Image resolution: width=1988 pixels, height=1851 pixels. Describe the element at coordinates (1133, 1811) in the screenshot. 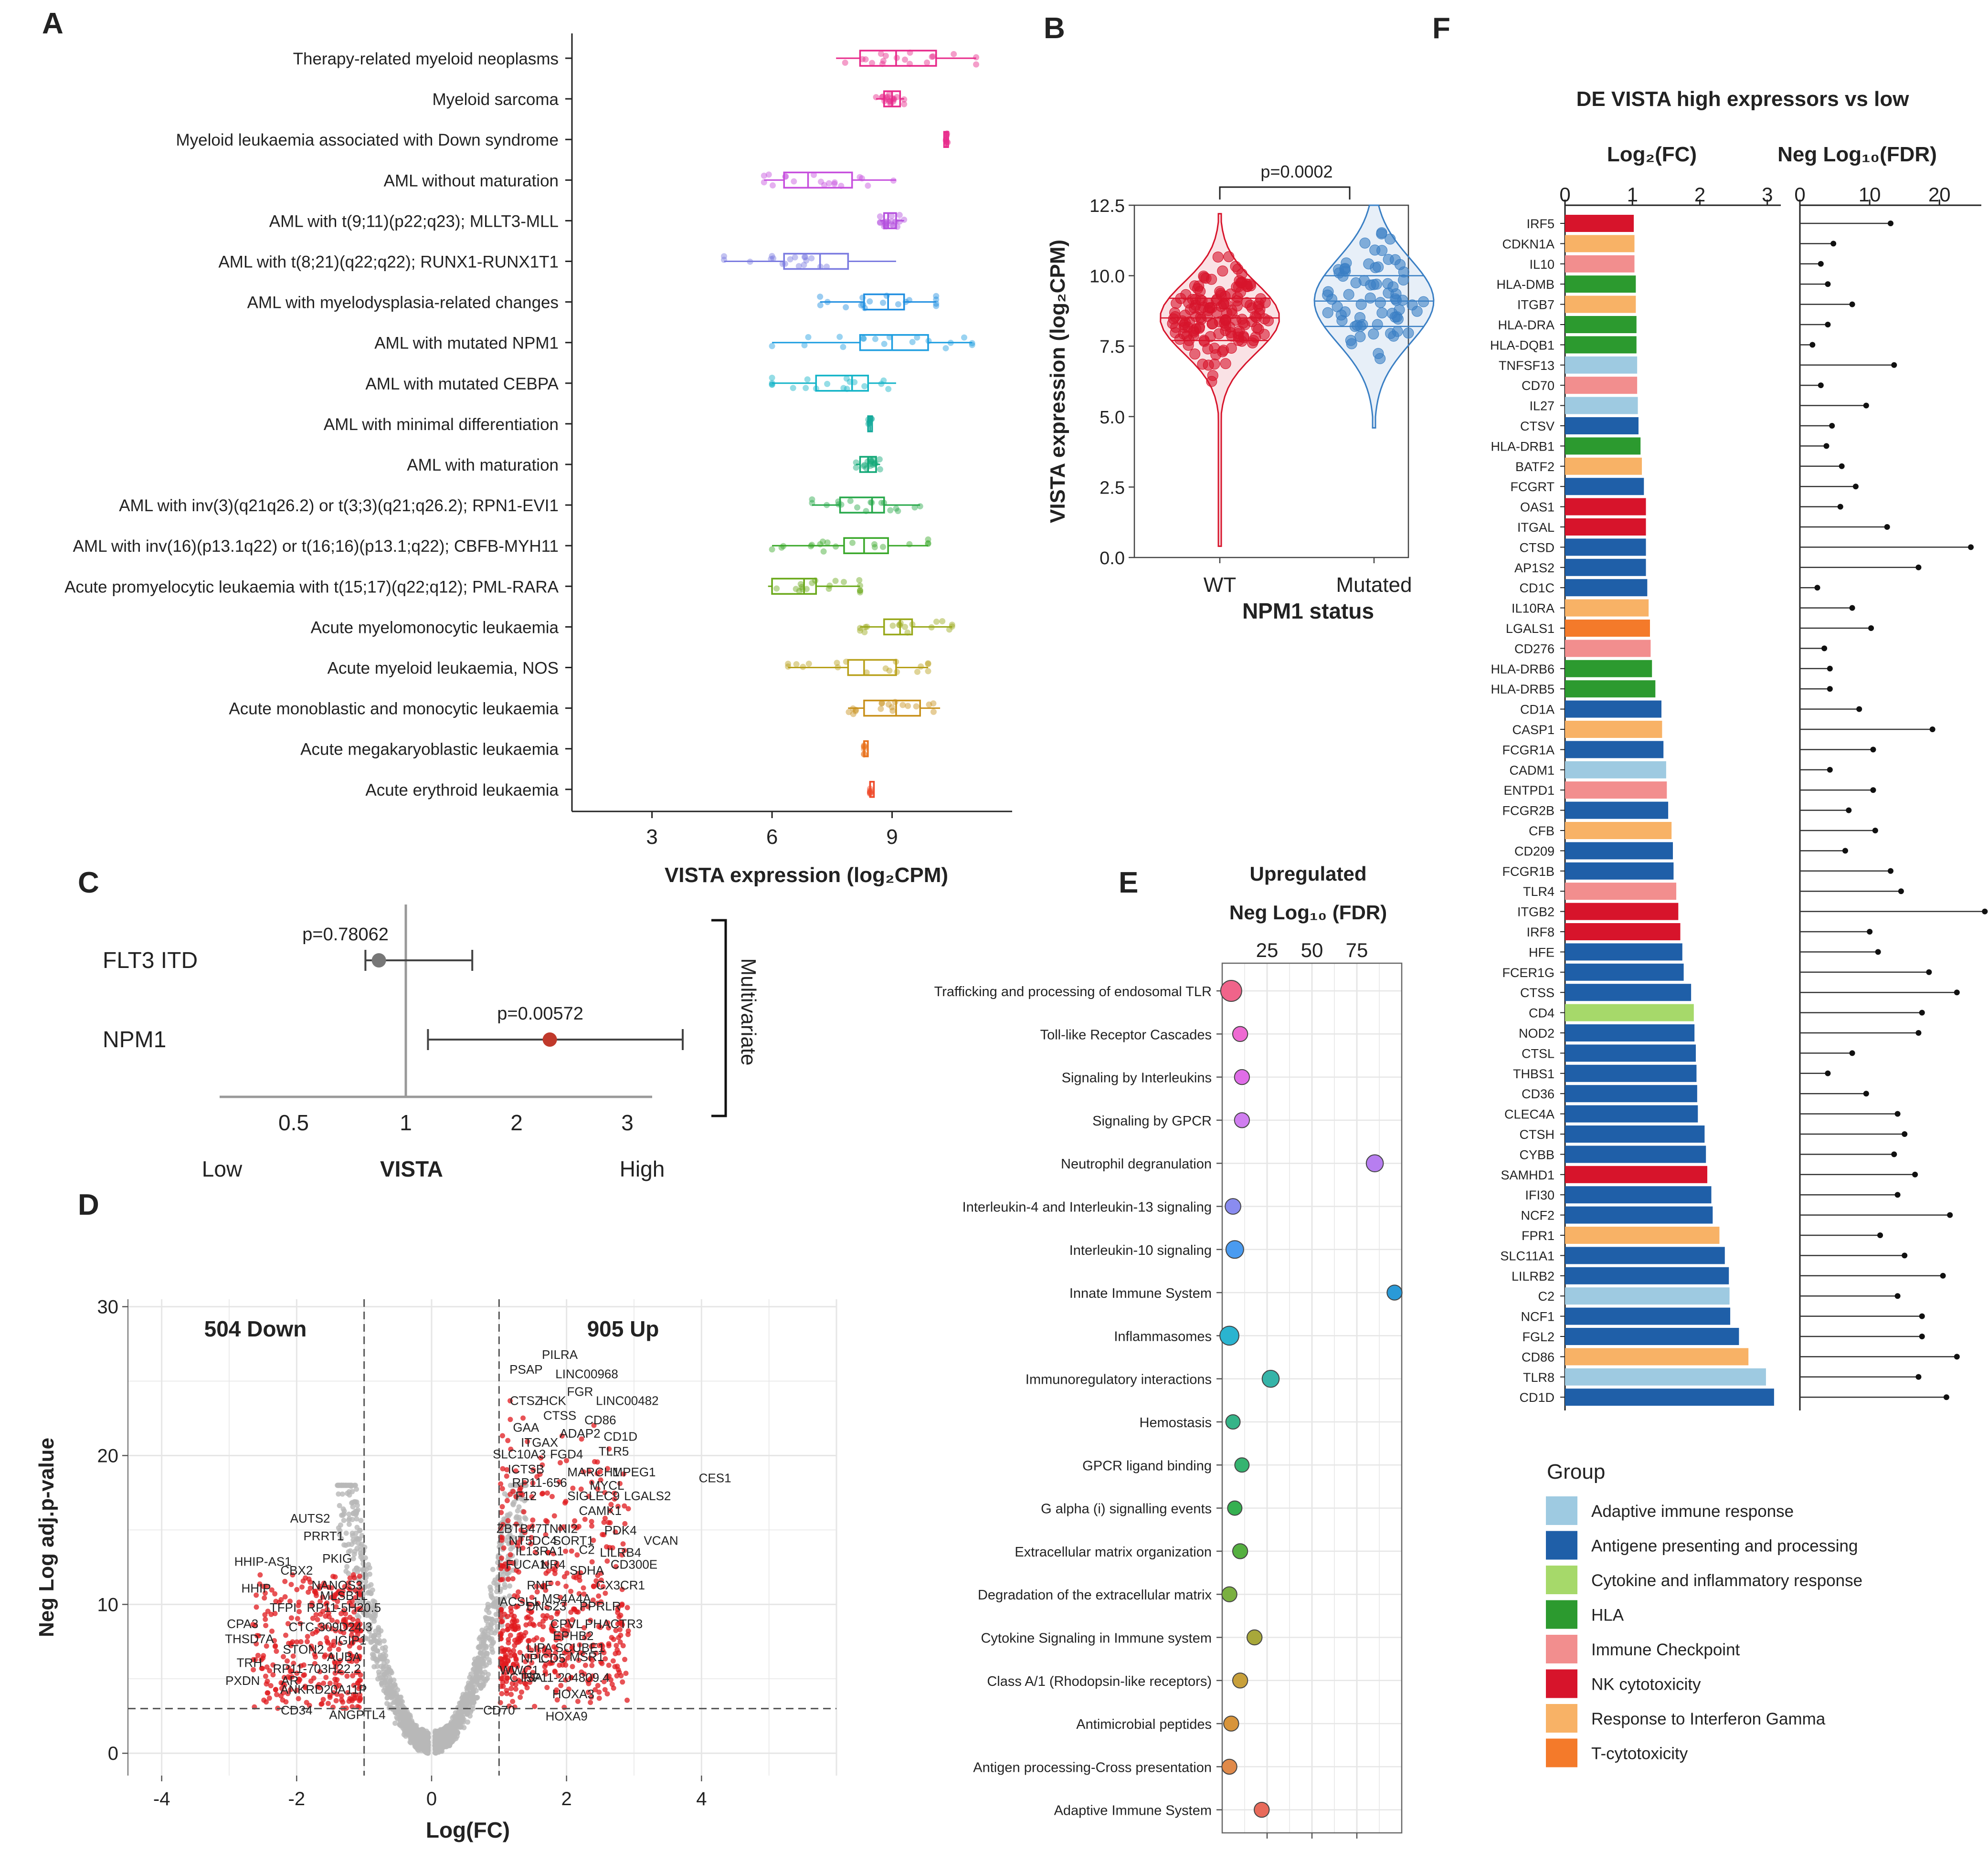

I see `pathway-label: Adaptive Immune System` at that location.